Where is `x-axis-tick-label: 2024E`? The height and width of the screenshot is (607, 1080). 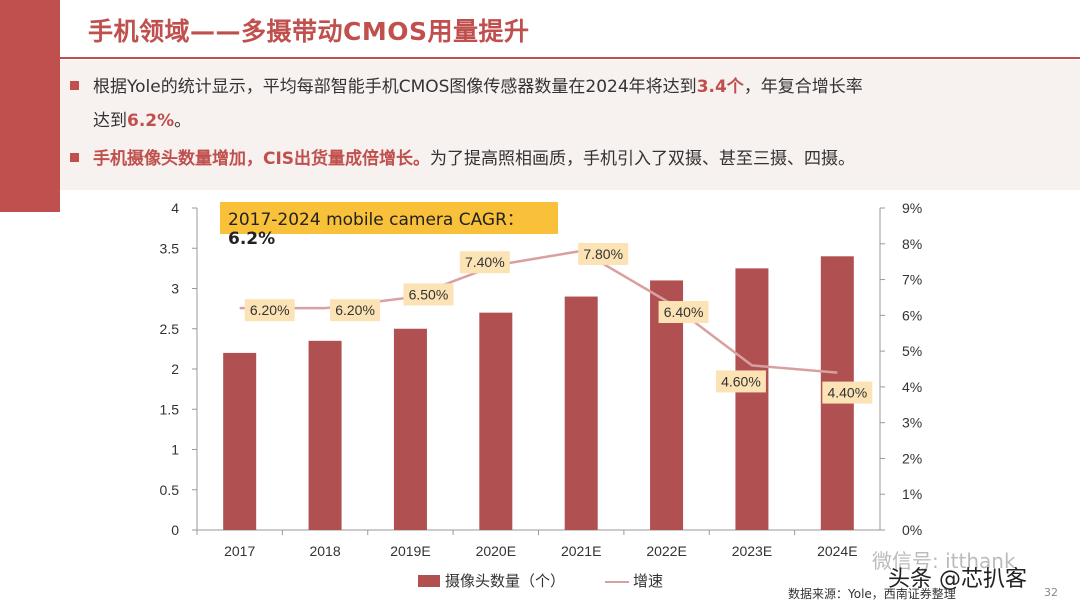 x-axis-tick-label: 2024E is located at coordinates (837, 551).